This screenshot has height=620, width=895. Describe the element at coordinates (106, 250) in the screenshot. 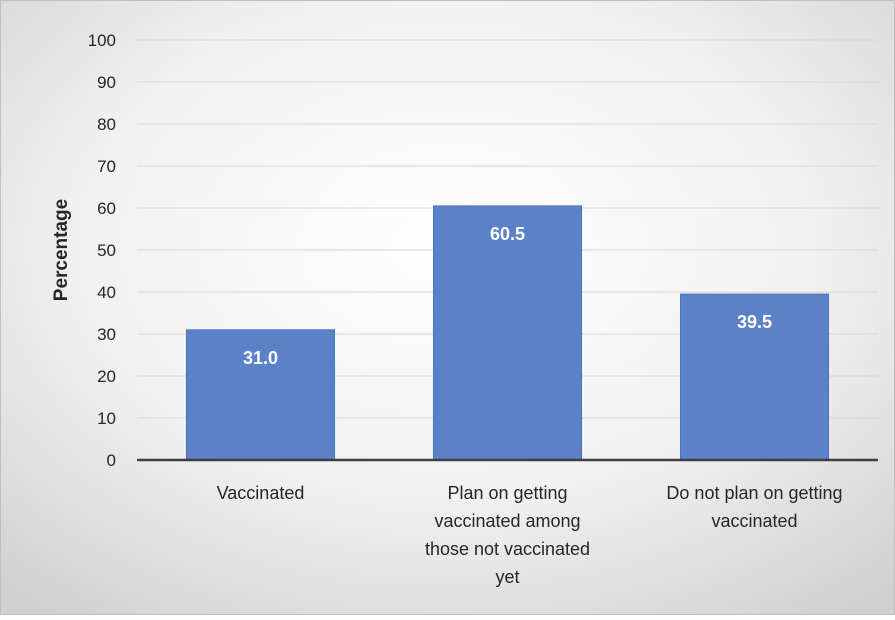

I see `y-tick-label: 50` at that location.